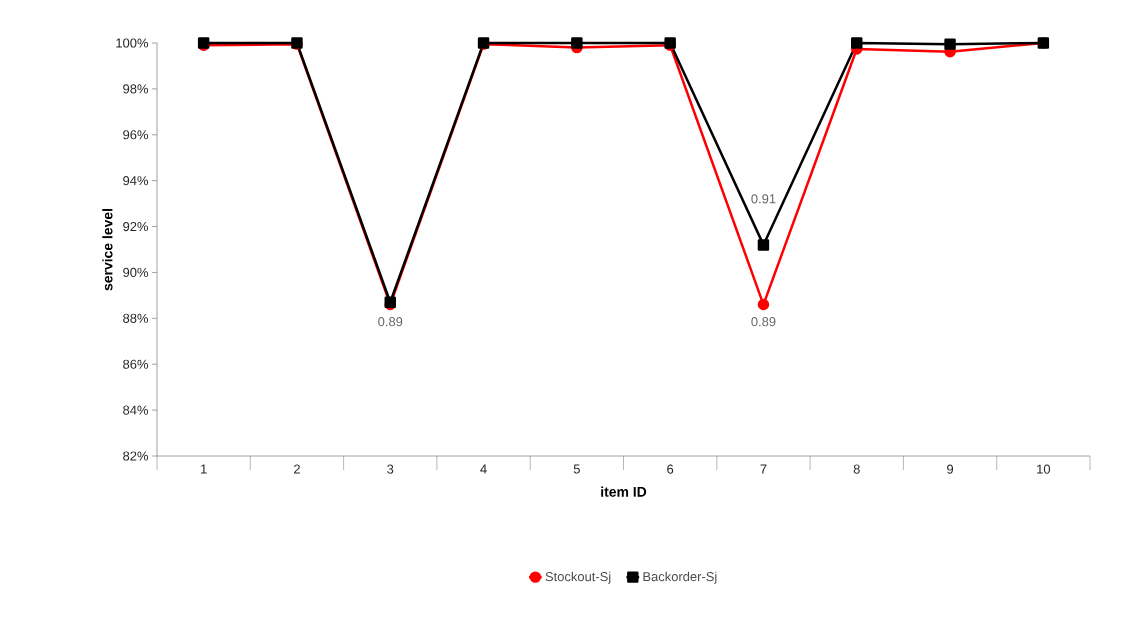 This screenshot has width=1146, height=619. Describe the element at coordinates (136, 89) in the screenshot. I see `y-tick-label: 98%` at that location.